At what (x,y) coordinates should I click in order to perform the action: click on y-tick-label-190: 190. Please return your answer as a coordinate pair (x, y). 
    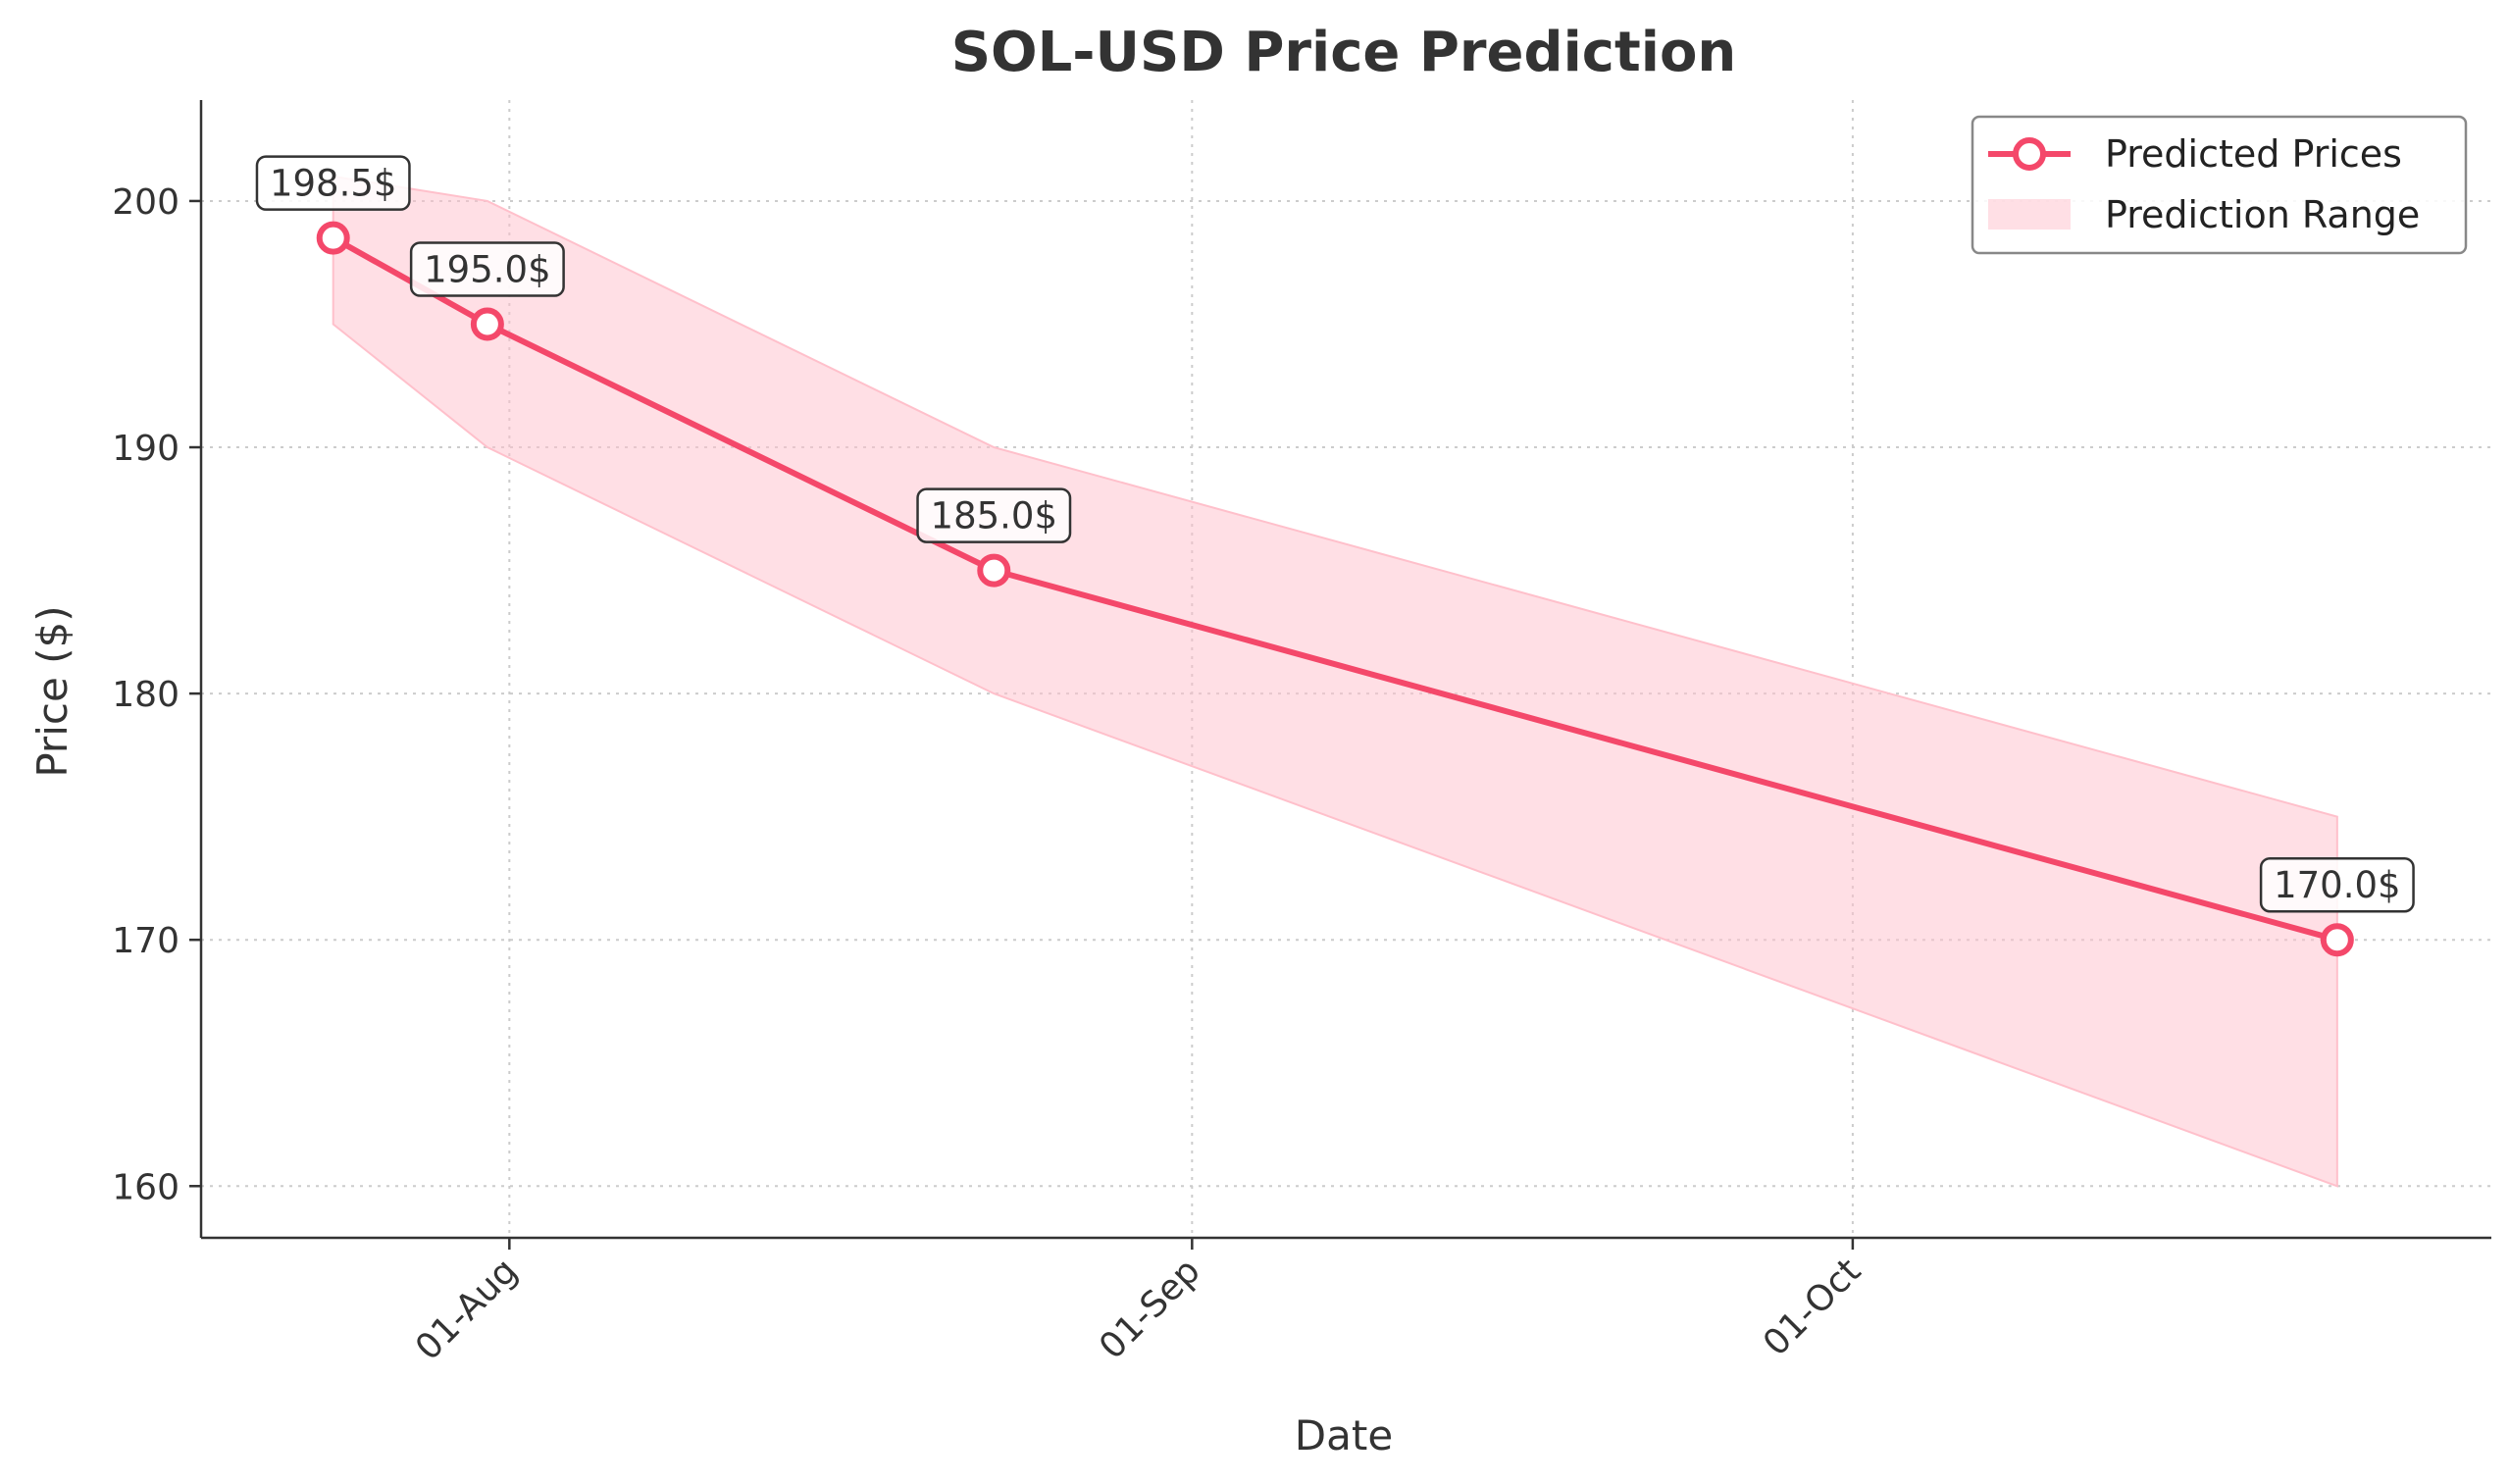
    Looking at the image, I should click on (145, 449).